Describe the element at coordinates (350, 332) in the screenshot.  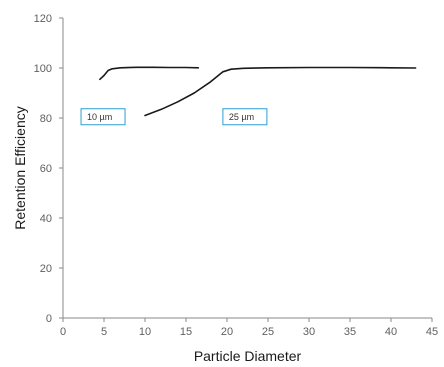
I see `x-tick-label: 35` at that location.